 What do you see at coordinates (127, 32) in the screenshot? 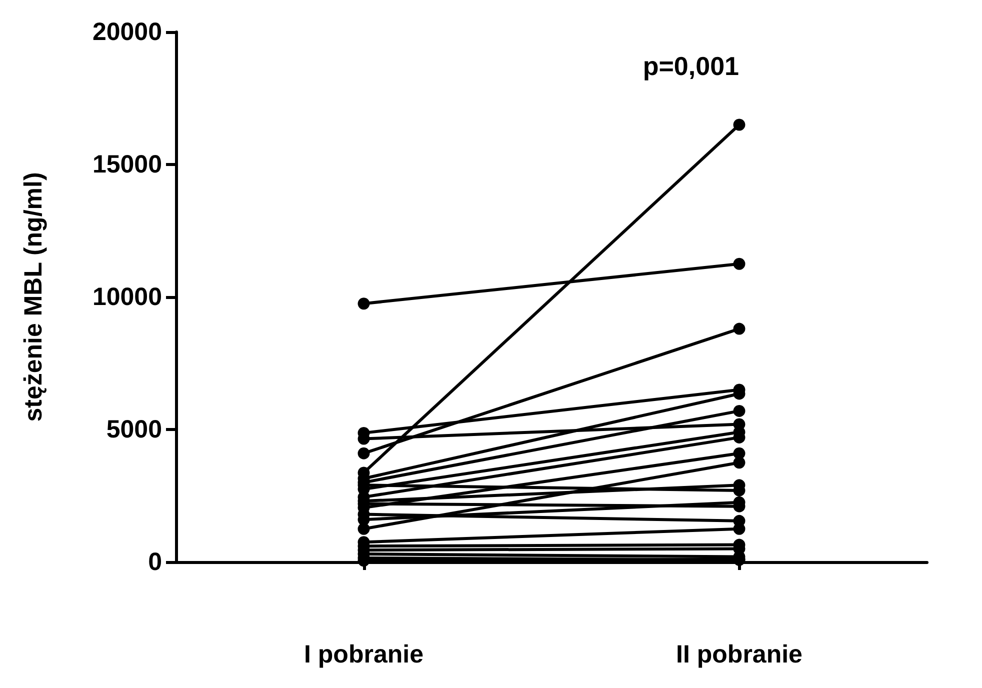
I see `y-tick-label: 20000` at bounding box center [127, 32].